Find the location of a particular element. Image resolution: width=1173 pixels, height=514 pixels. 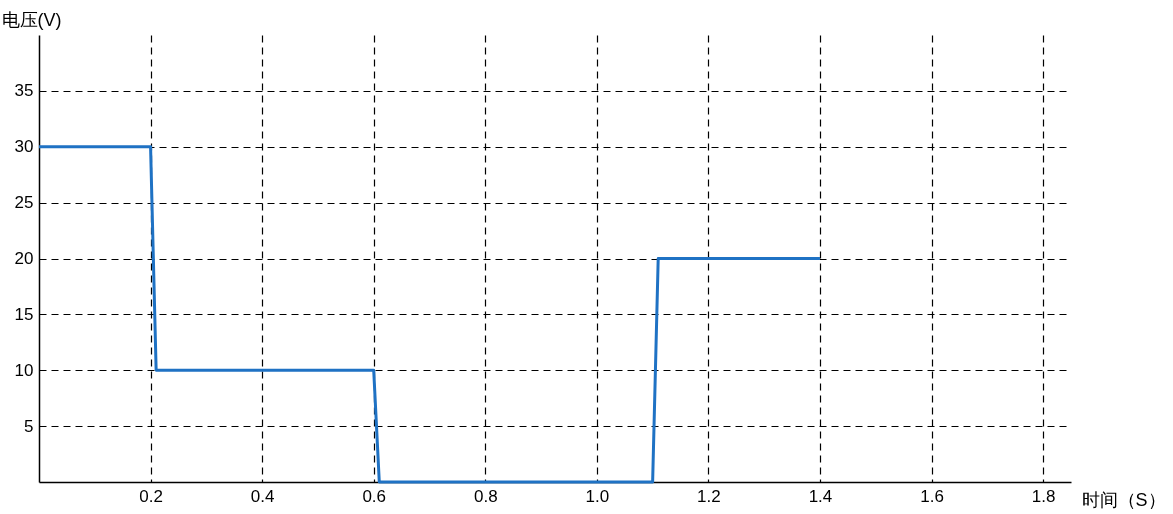

x-tick-label: 0.6 is located at coordinates (374, 496).